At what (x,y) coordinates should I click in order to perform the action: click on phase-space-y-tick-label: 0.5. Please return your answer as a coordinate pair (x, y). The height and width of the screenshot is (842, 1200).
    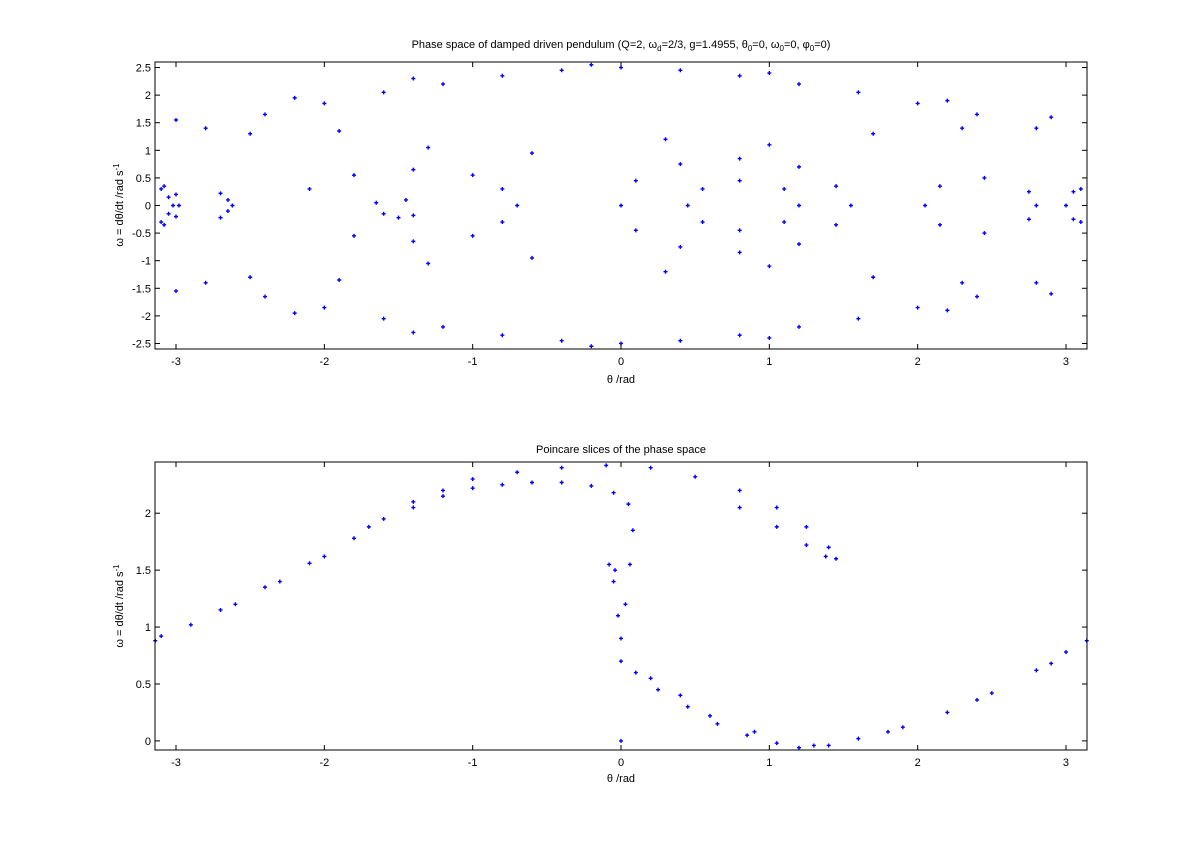
    Looking at the image, I should click on (143, 179).